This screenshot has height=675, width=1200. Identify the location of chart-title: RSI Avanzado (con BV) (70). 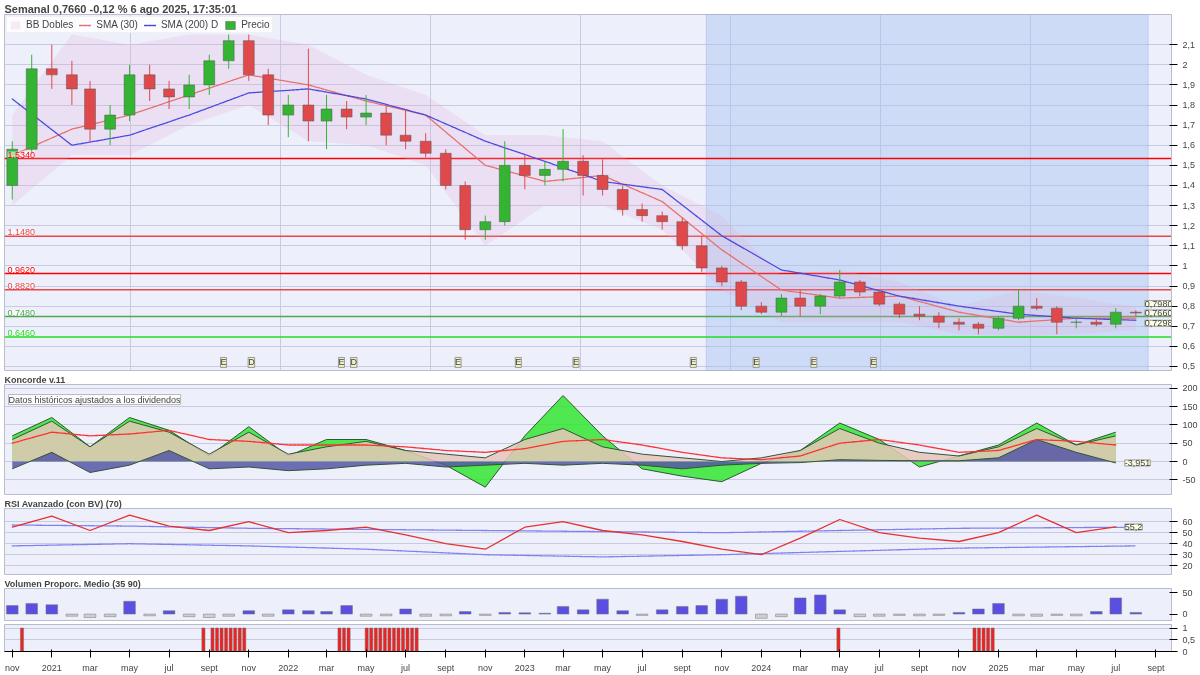
(63, 503).